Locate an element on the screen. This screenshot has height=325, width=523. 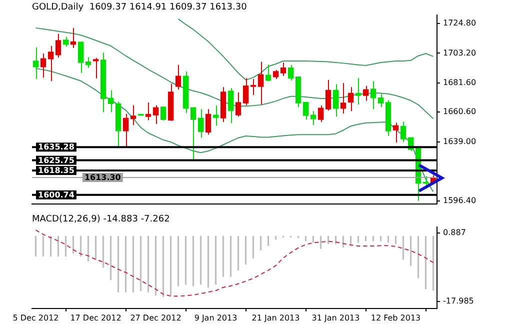
x-tick-label: 21 Jan 2013 is located at coordinates (276, 317).